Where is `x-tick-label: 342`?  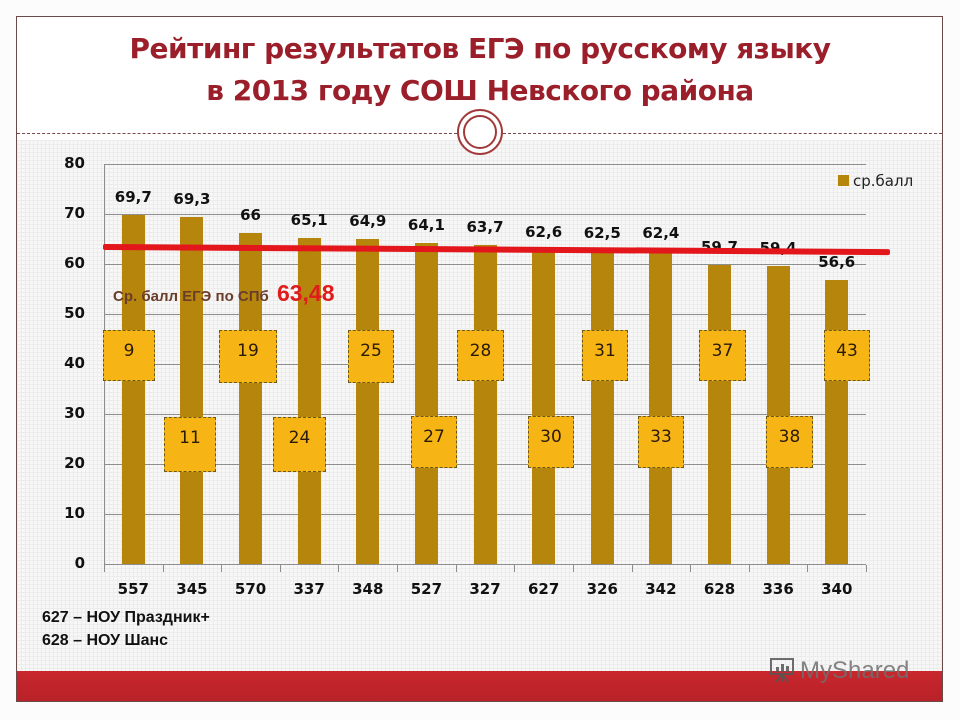 x-tick-label: 342 is located at coordinates (661, 589).